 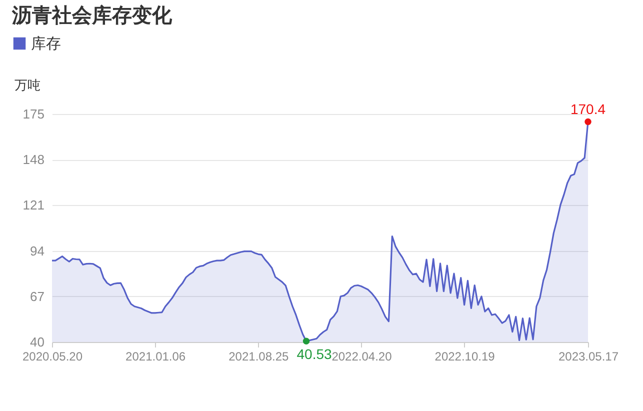 I want to click on y-tick-label: 175, so click(x=33, y=114).